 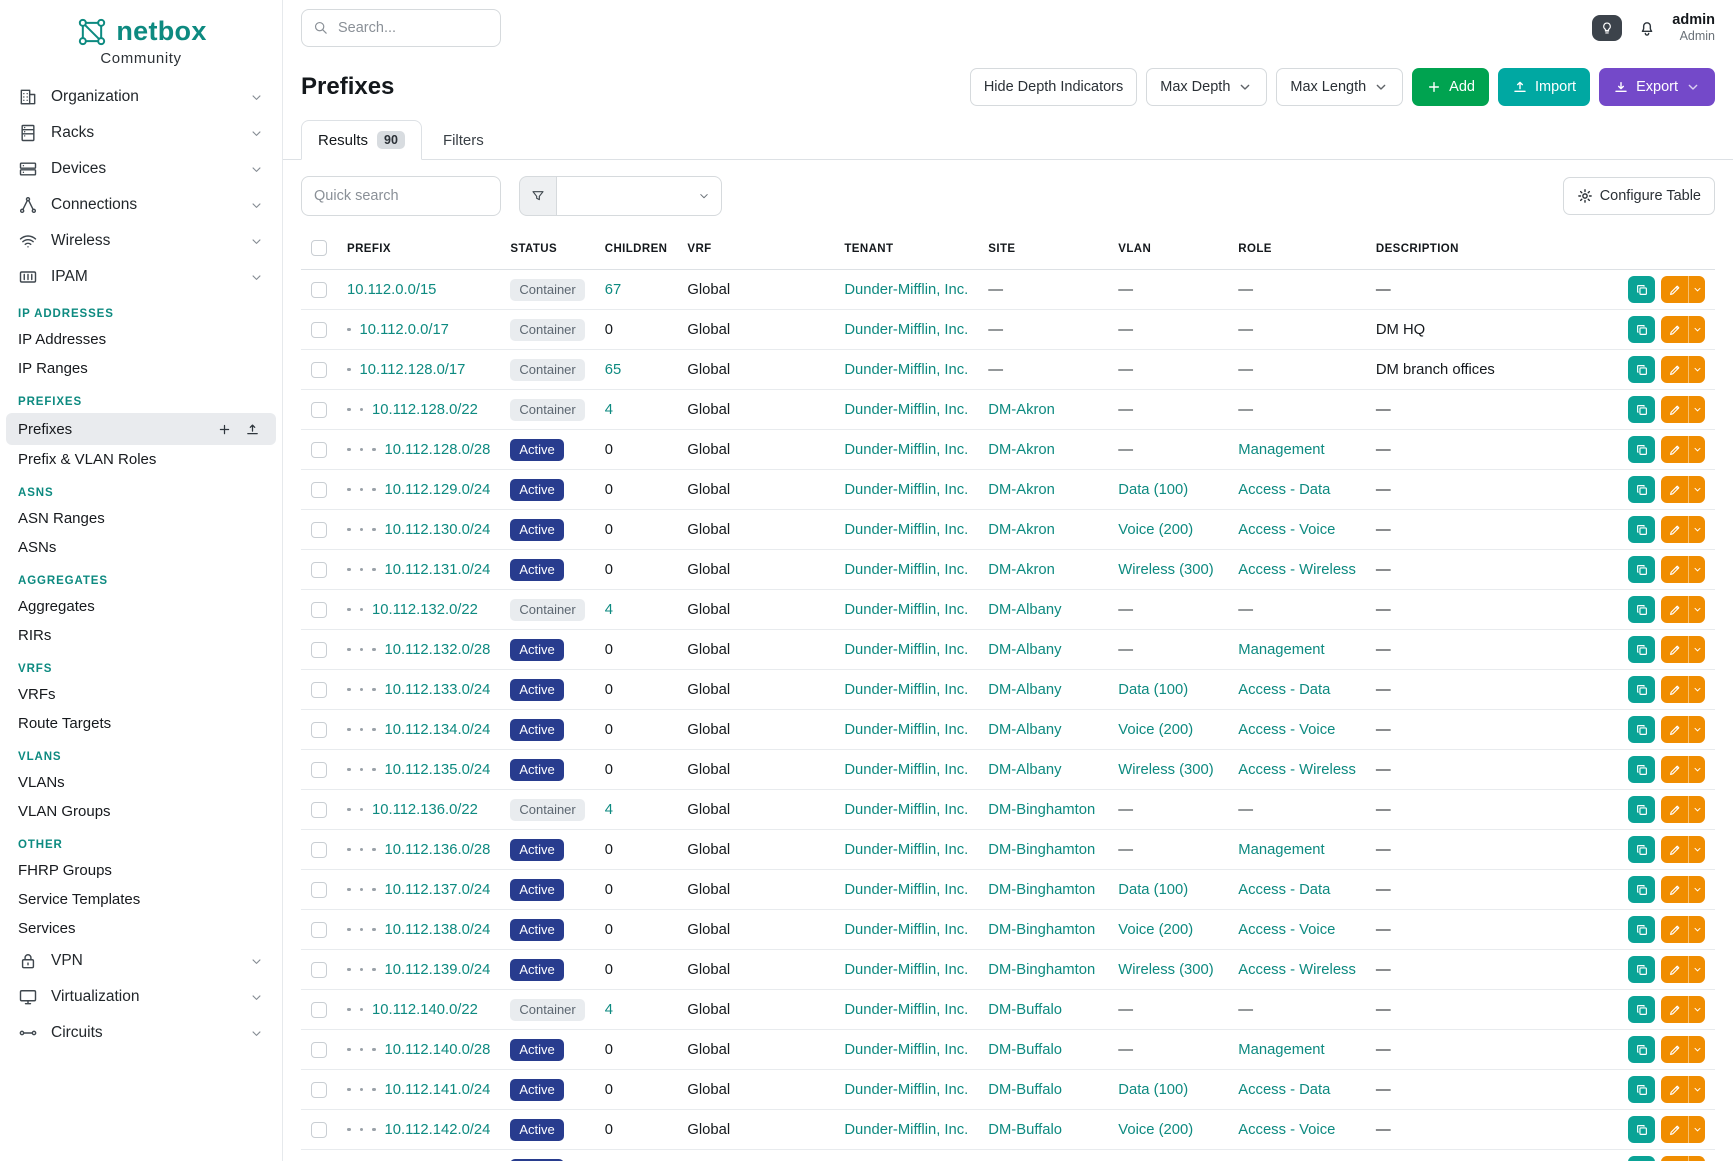 What do you see at coordinates (141, 169) in the screenshot?
I see `sidebar-item-devices: Devices` at bounding box center [141, 169].